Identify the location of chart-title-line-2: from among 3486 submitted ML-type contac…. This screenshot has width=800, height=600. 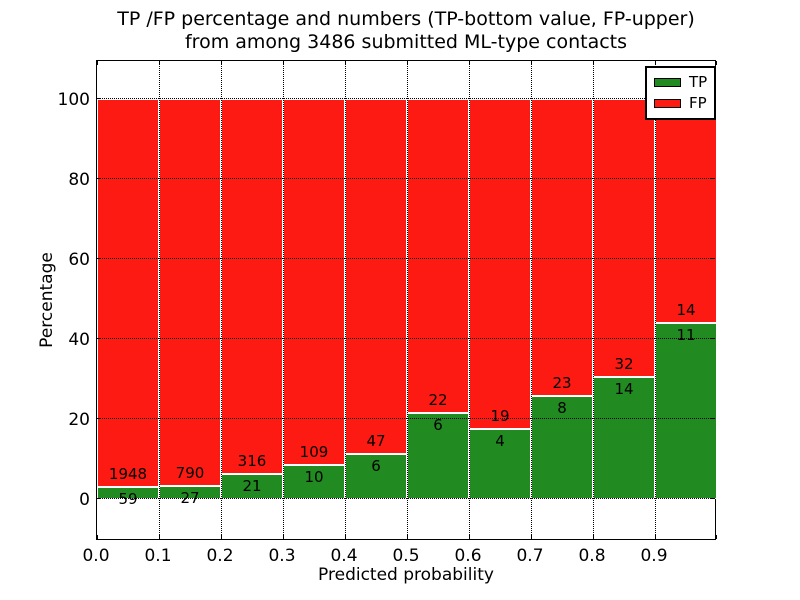
(406, 42).